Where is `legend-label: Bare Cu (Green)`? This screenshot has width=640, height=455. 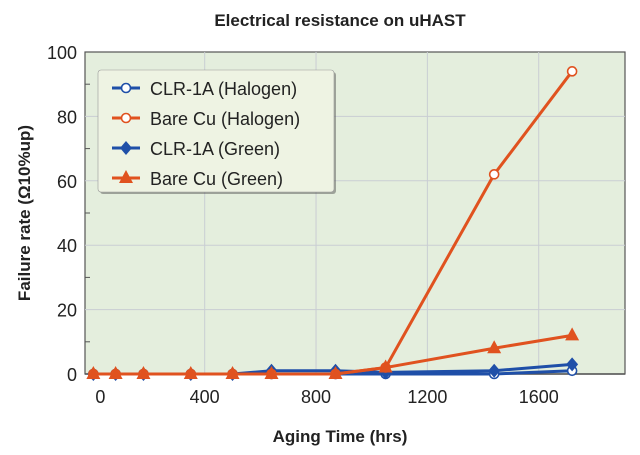 legend-label: Bare Cu (Green) is located at coordinates (216, 179).